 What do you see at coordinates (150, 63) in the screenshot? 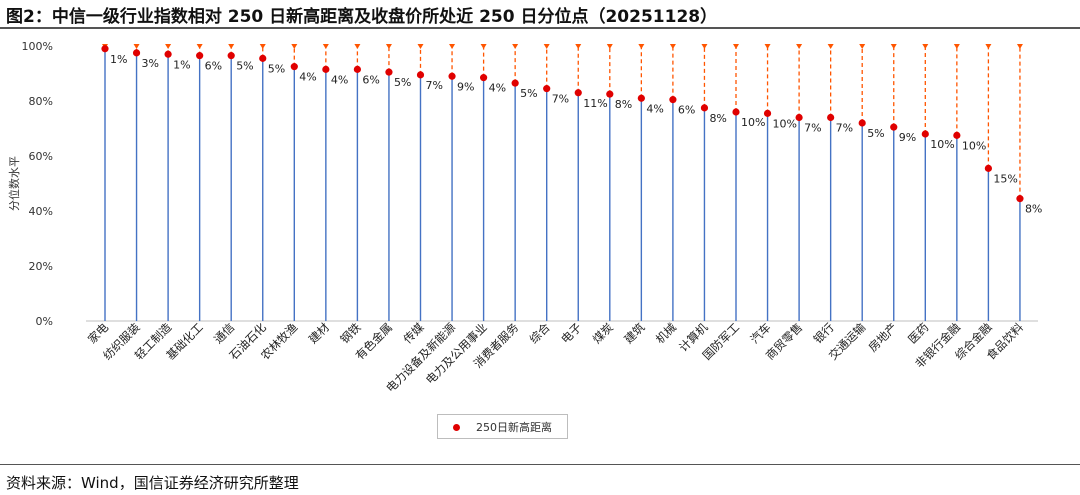
I see `data-label: 3%` at bounding box center [150, 63].